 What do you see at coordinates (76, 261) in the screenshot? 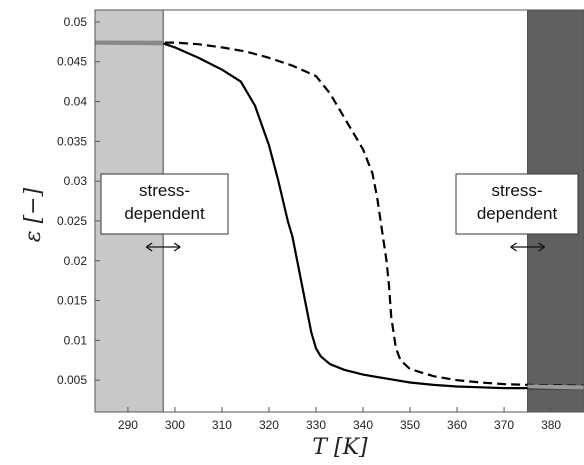
I see `y-tick-label: 0.02` at bounding box center [76, 261].